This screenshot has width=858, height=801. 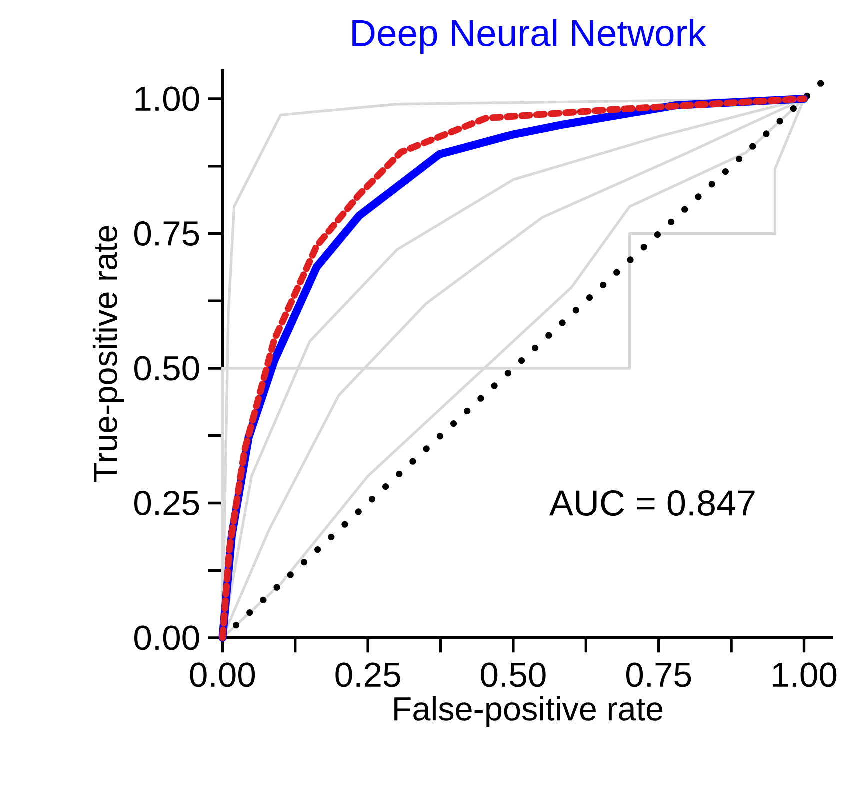 I want to click on chart-title: Deep Neural Network, so click(x=529, y=36).